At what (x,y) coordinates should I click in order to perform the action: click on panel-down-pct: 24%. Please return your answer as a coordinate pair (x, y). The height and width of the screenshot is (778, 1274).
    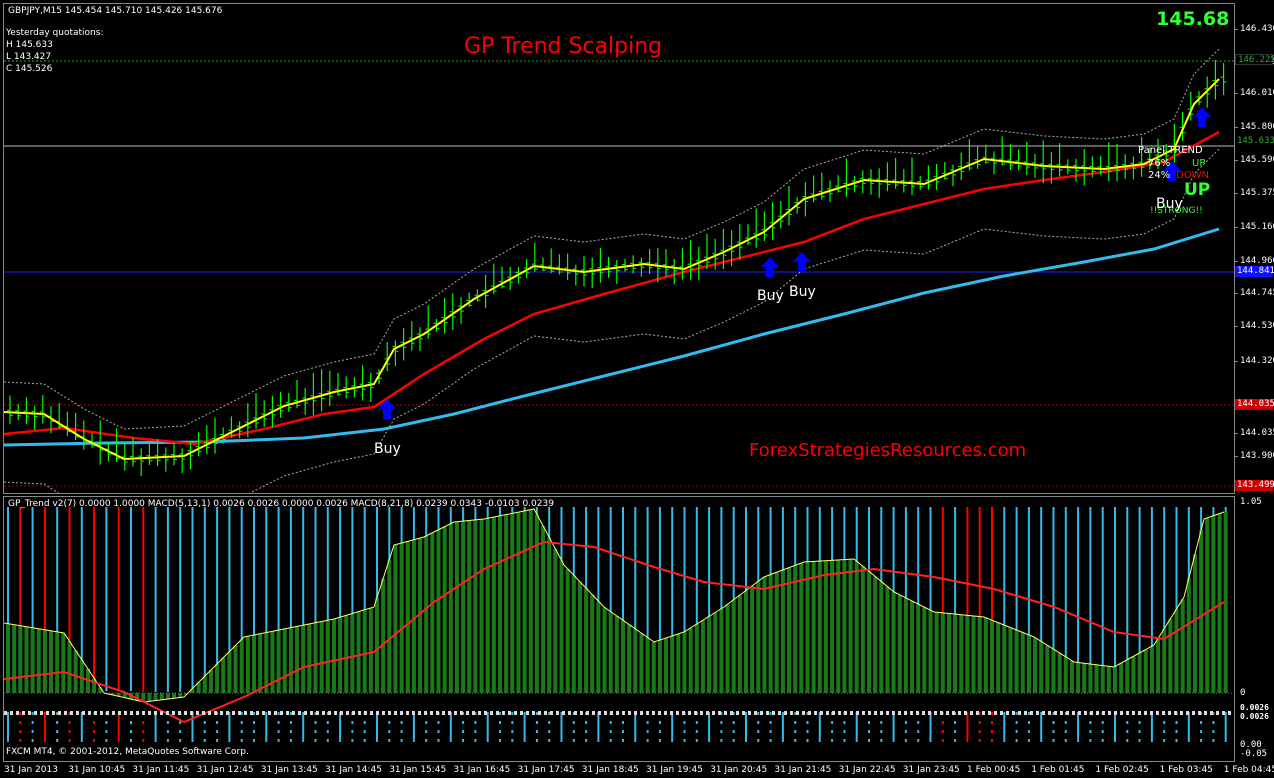
    Looking at the image, I should click on (1159, 175).